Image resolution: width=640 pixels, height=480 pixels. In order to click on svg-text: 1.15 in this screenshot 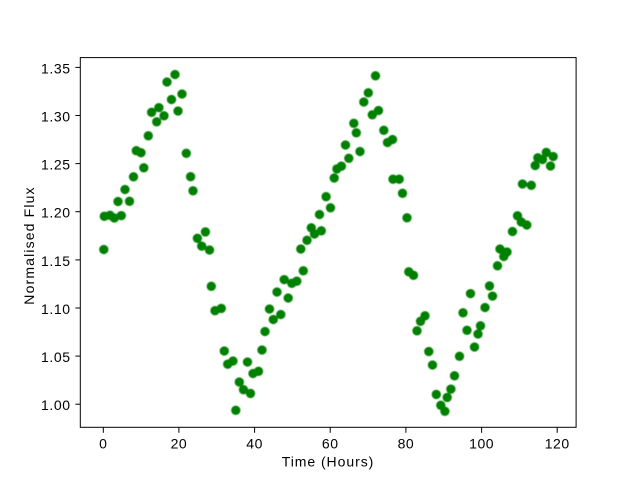, I will do `click(56, 261)`.